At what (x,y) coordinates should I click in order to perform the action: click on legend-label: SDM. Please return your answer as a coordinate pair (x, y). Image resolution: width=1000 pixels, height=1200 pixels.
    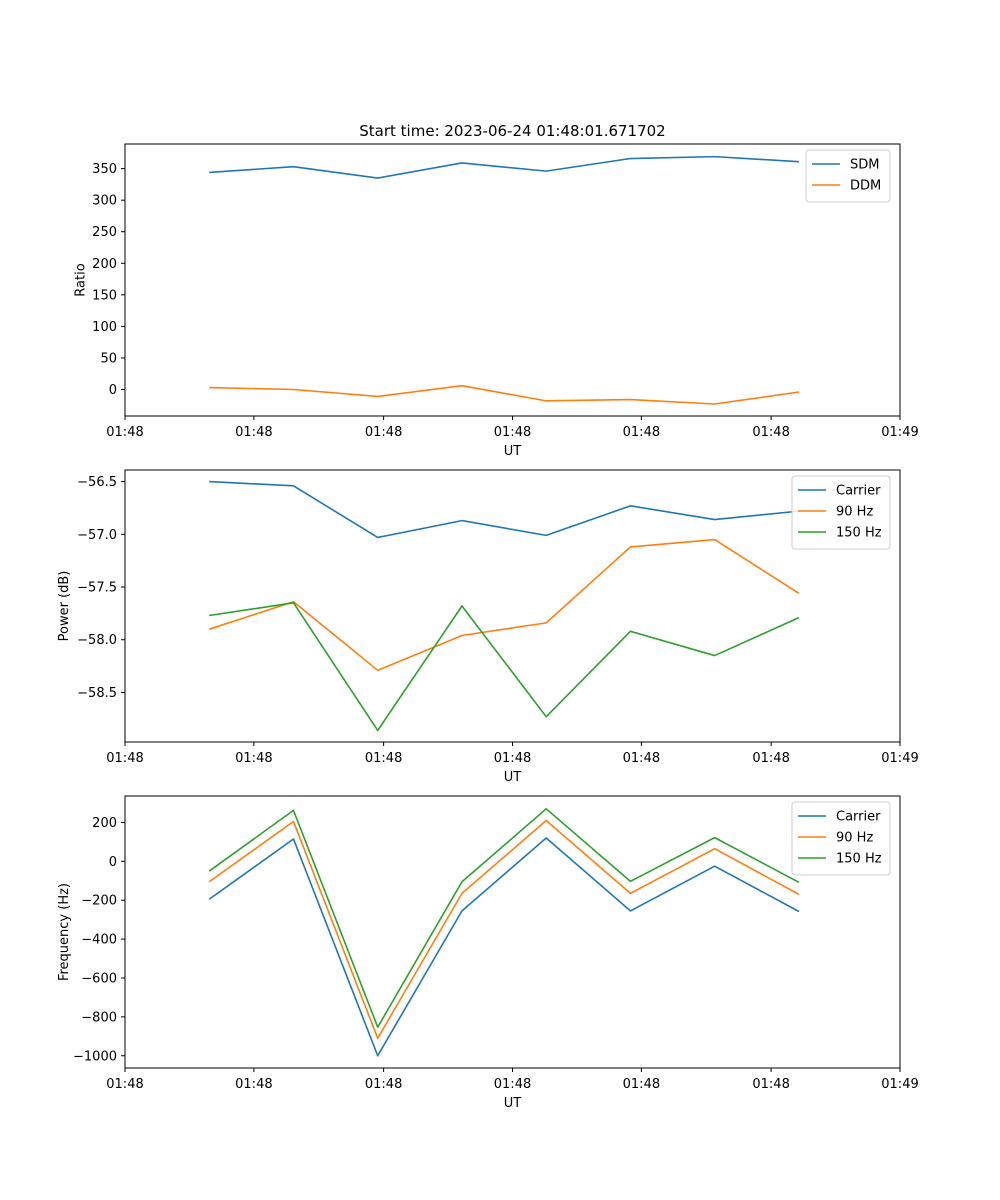
    Looking at the image, I should click on (864, 165).